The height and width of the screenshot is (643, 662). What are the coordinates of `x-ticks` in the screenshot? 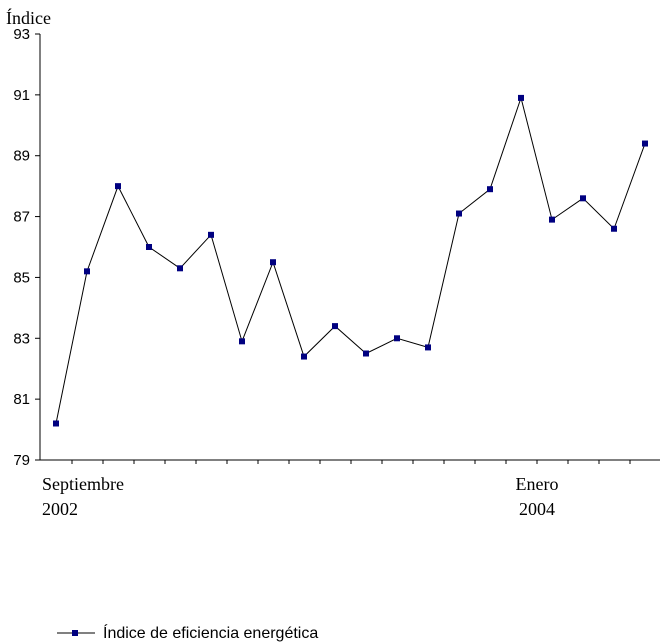 It's located at (351, 462).